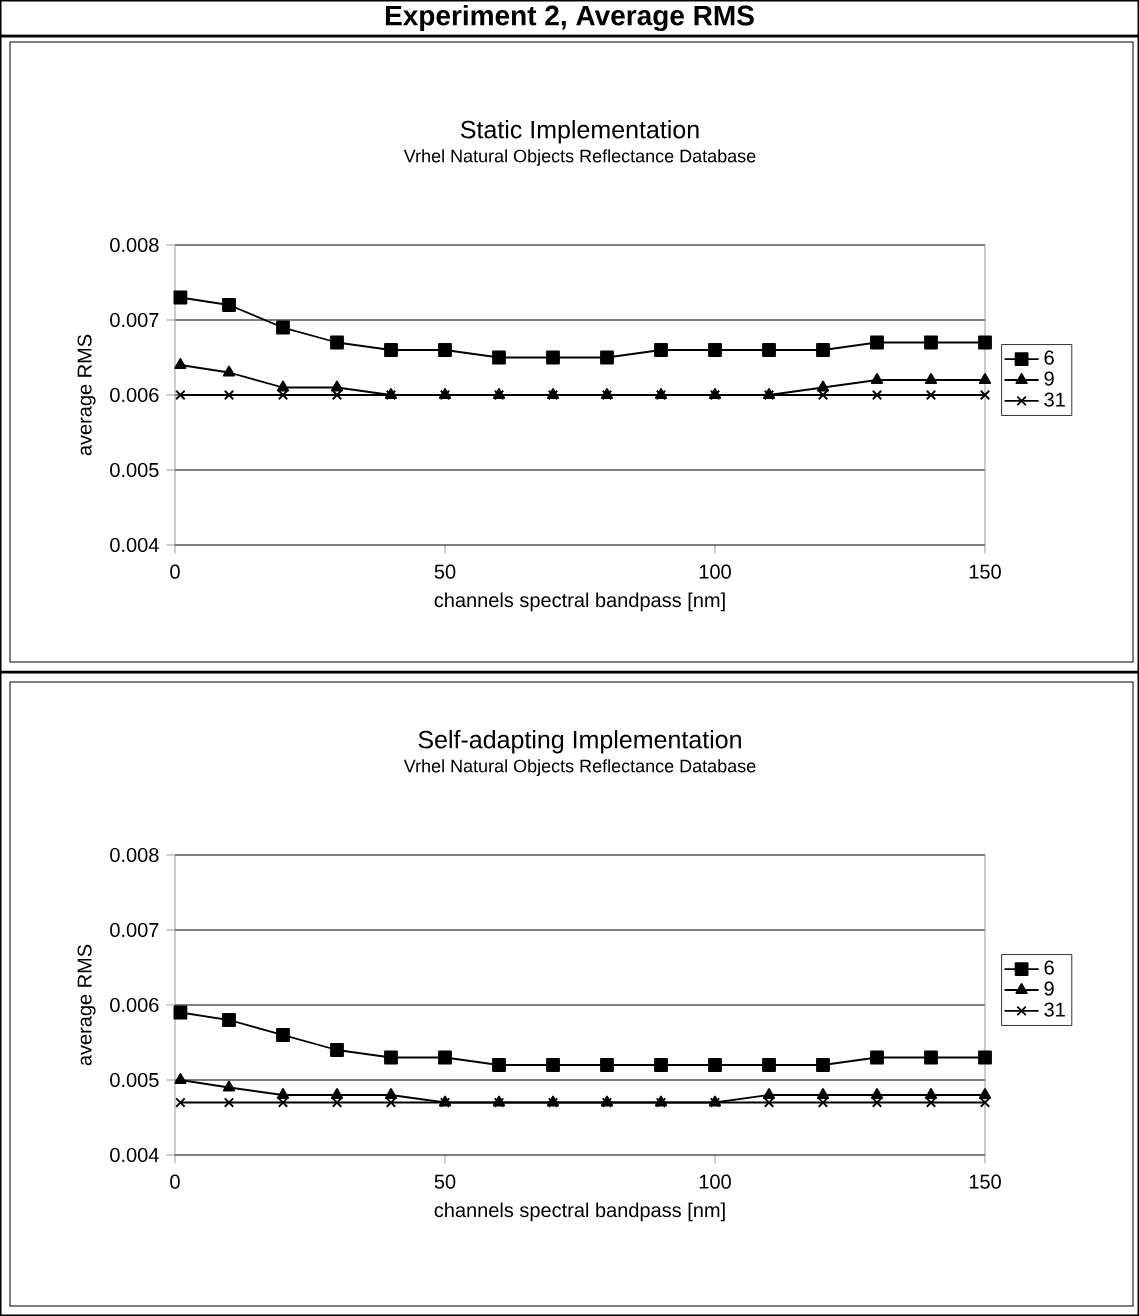  I want to click on text: Experiment 2, Average RMS, so click(569, 18).